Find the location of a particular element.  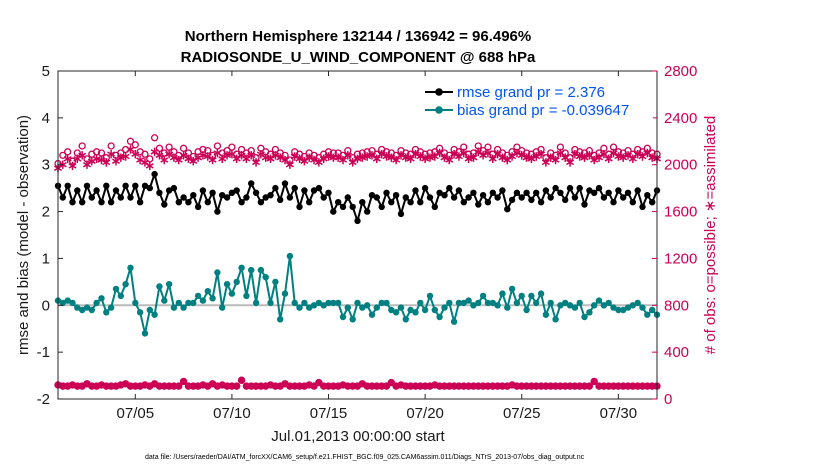

left-tick-label: 5 is located at coordinates (46, 71).